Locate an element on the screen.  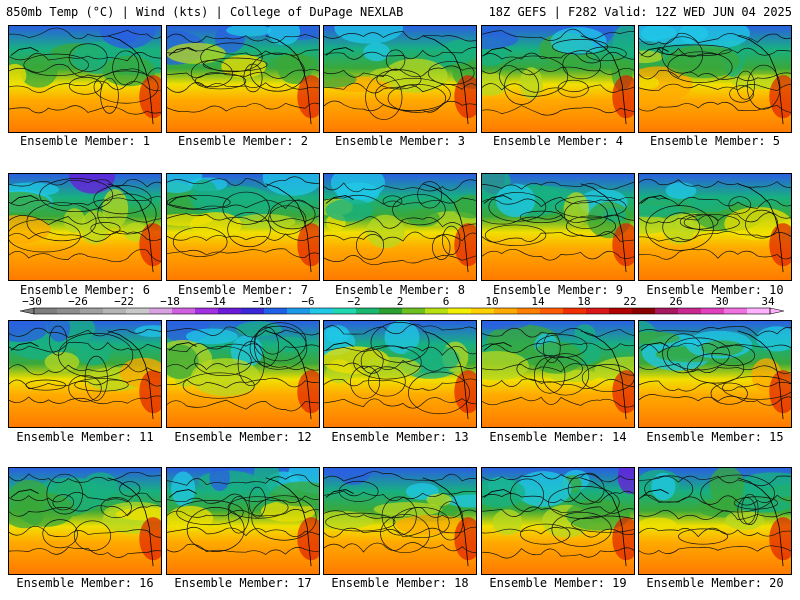
colorbar-tick-label: 14 is located at coordinates (538, 302).